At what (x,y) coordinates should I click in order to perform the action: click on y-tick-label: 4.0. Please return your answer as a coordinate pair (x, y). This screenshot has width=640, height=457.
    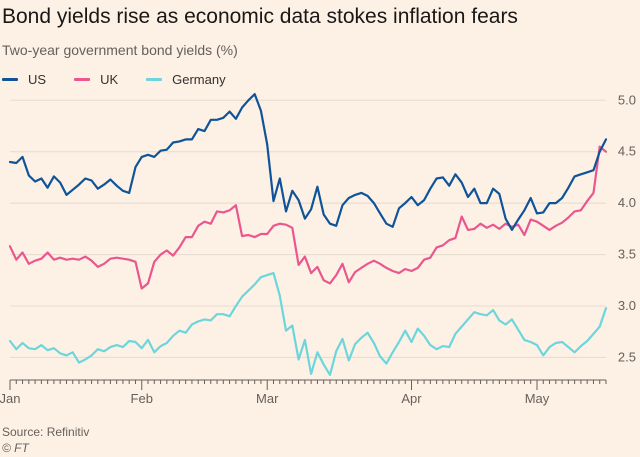
    Looking at the image, I should click on (627, 202).